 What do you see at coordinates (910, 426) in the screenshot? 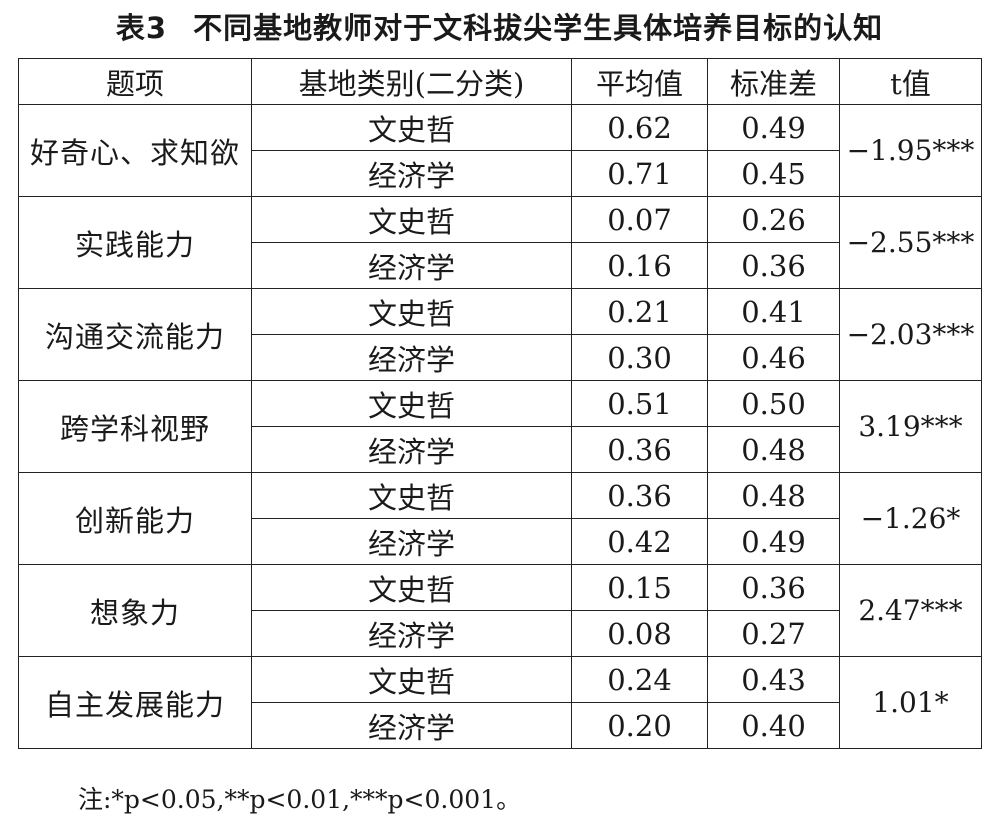
I see `t-value-cell: 3.19***` at bounding box center [910, 426].